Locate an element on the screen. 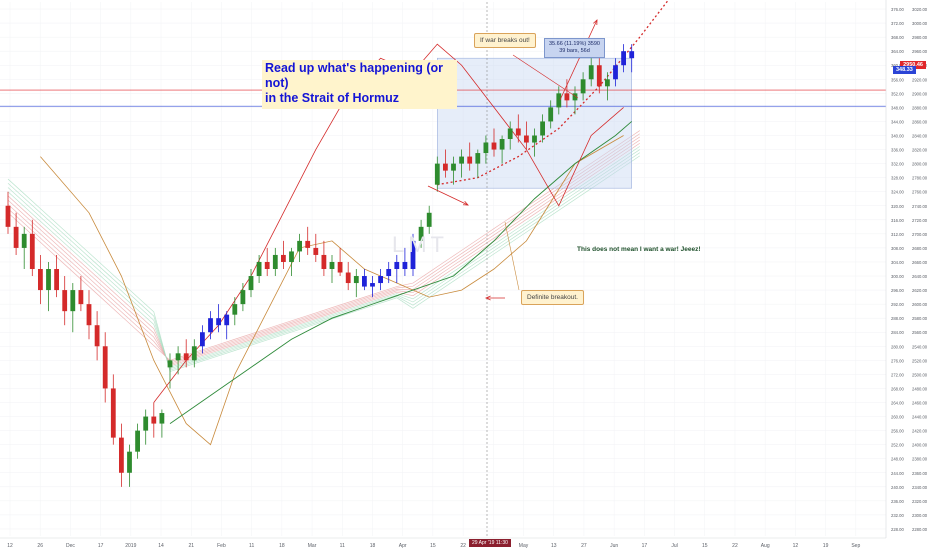 Image resolution: width=932 pixels, height=550 pixels. price-tick-left: 264.00 is located at coordinates (897, 403).